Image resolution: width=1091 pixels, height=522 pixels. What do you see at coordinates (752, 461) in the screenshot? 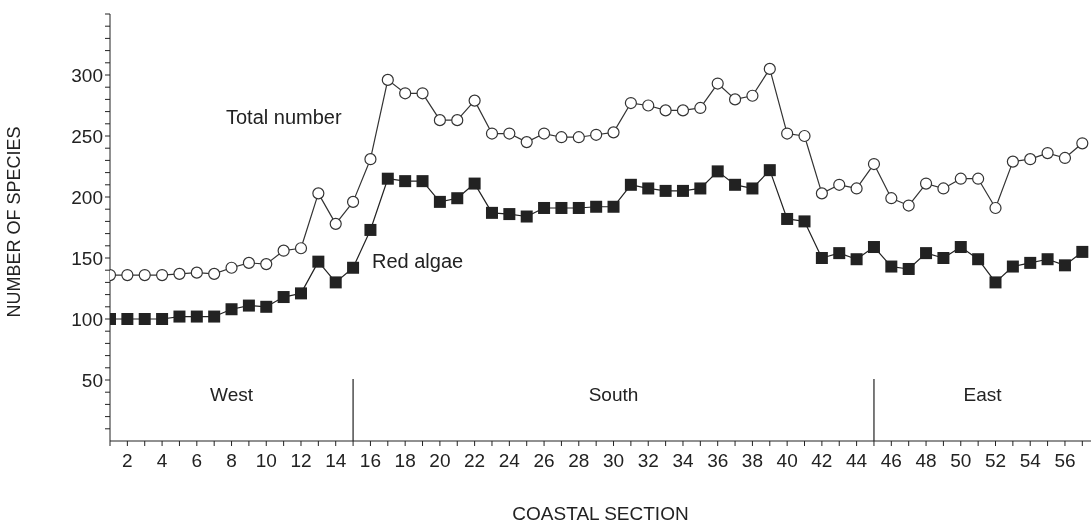
I see `x-tick-label: 38` at bounding box center [752, 461].